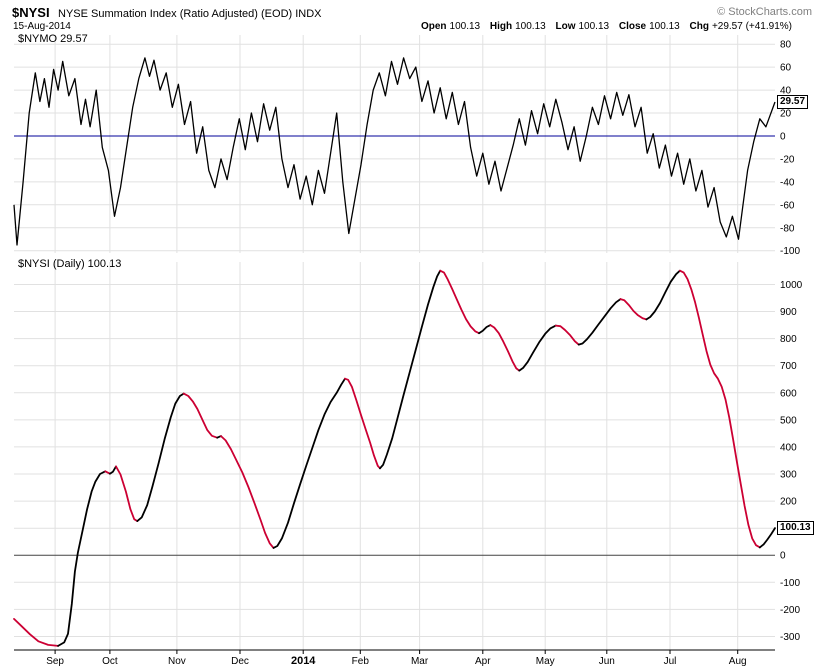 The image size is (820, 668). Describe the element at coordinates (795, 528) in the screenshot. I see `nysi-last-price-tag: 100.13` at that location.